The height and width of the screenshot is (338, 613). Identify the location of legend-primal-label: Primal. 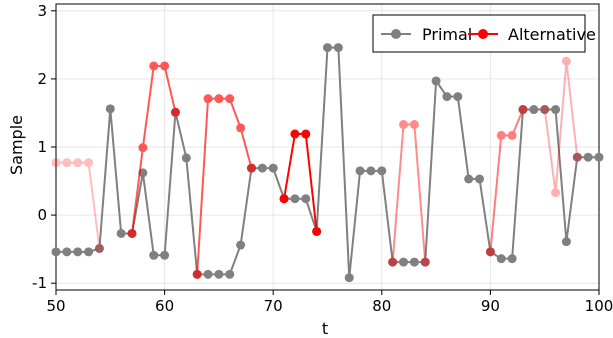
(447, 34).